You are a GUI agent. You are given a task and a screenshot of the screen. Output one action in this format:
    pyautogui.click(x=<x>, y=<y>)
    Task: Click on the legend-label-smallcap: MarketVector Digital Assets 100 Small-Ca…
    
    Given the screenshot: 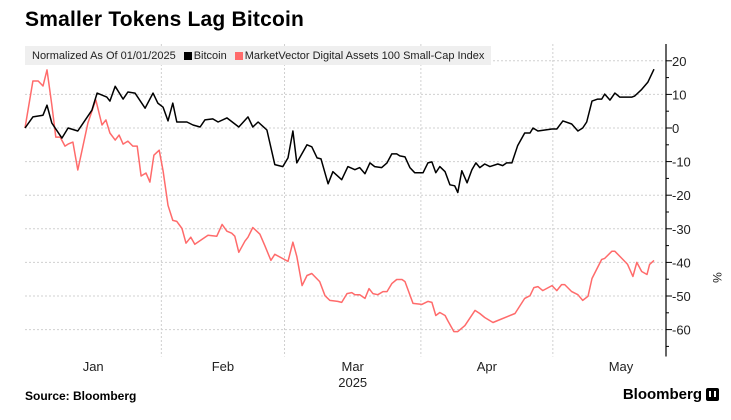 What is the action you would take?
    pyautogui.click(x=364, y=55)
    